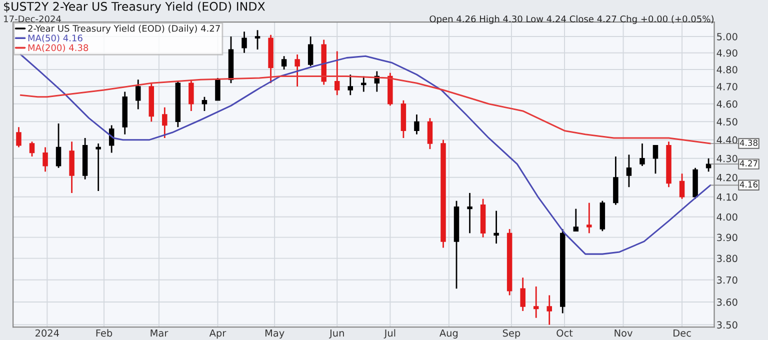  Describe the element at coordinates (159, 333) in the screenshot. I see `x-tick-label: Mar` at that location.